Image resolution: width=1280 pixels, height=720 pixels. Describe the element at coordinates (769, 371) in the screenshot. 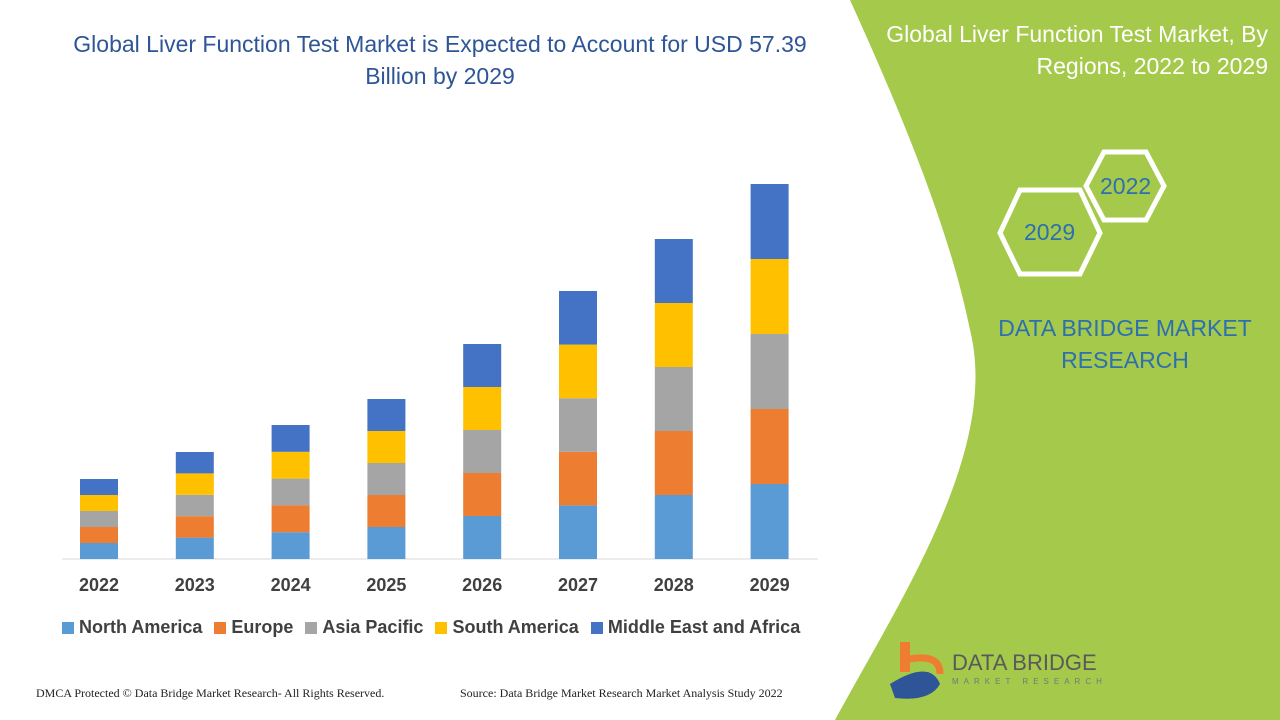

I see `bar-2029-asia-pacific` at that location.